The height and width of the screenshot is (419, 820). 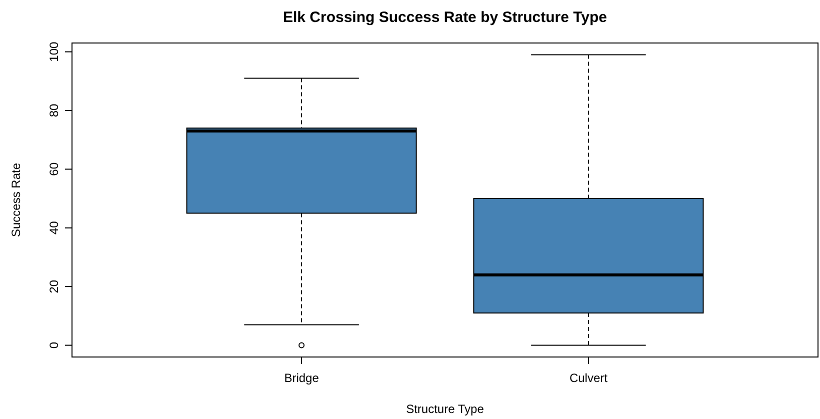 What do you see at coordinates (54, 51) in the screenshot?
I see `y-tick-label: 100` at bounding box center [54, 51].